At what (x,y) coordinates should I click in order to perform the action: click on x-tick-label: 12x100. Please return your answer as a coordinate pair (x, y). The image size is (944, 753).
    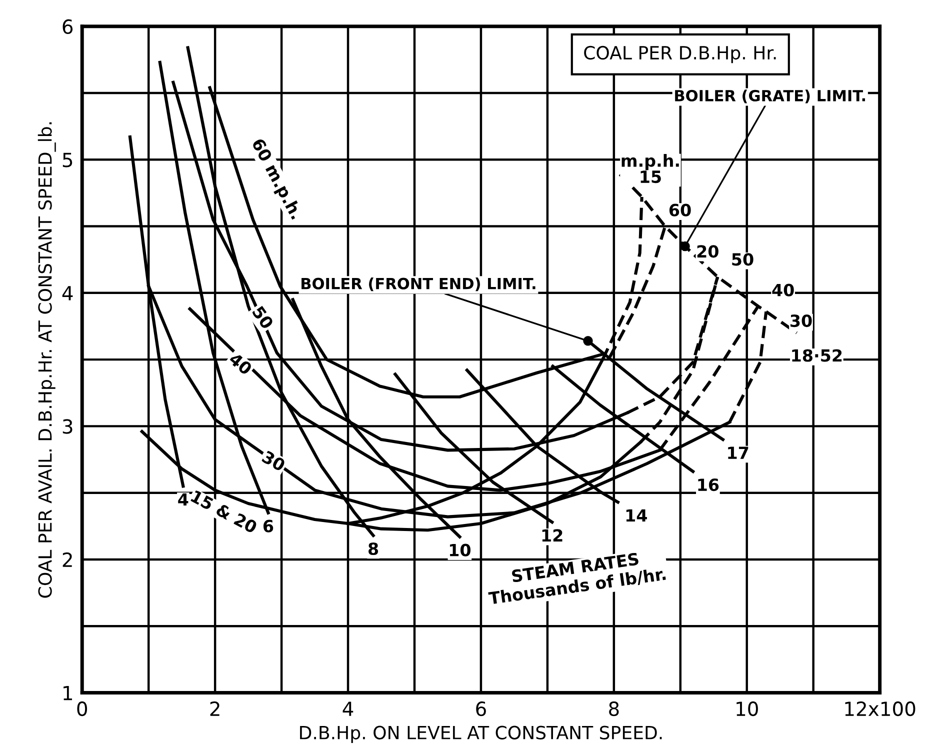
    Looking at the image, I should click on (880, 708).